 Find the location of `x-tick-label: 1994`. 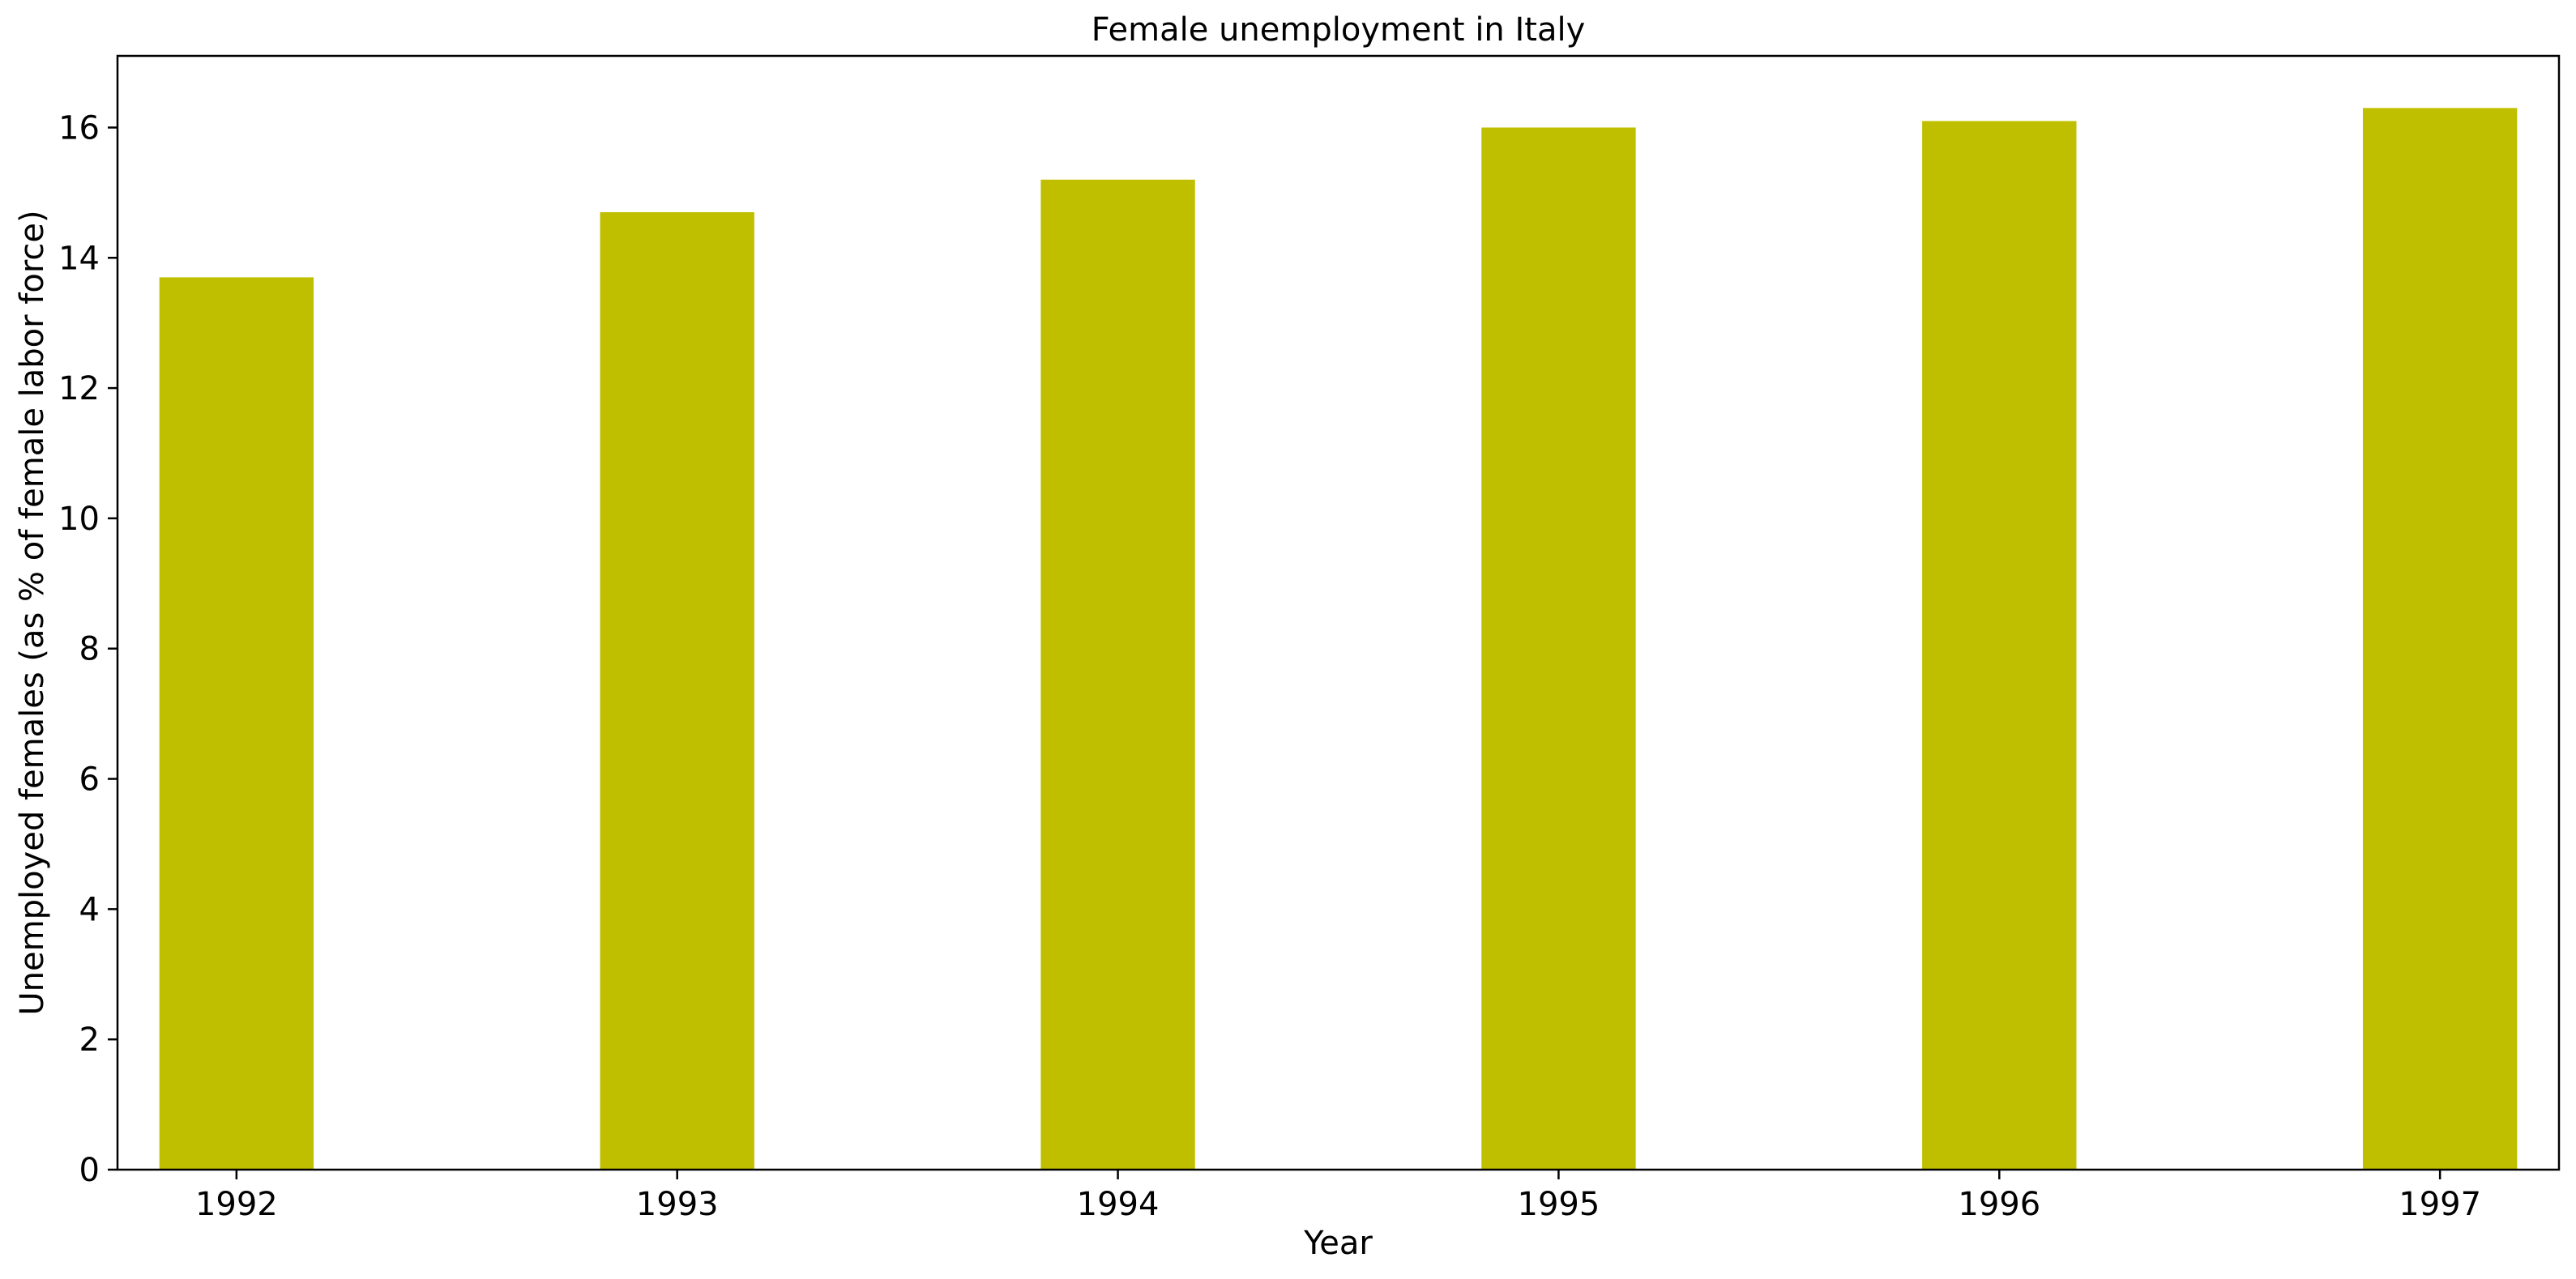

x-tick-label: 1994 is located at coordinates (1118, 1204).